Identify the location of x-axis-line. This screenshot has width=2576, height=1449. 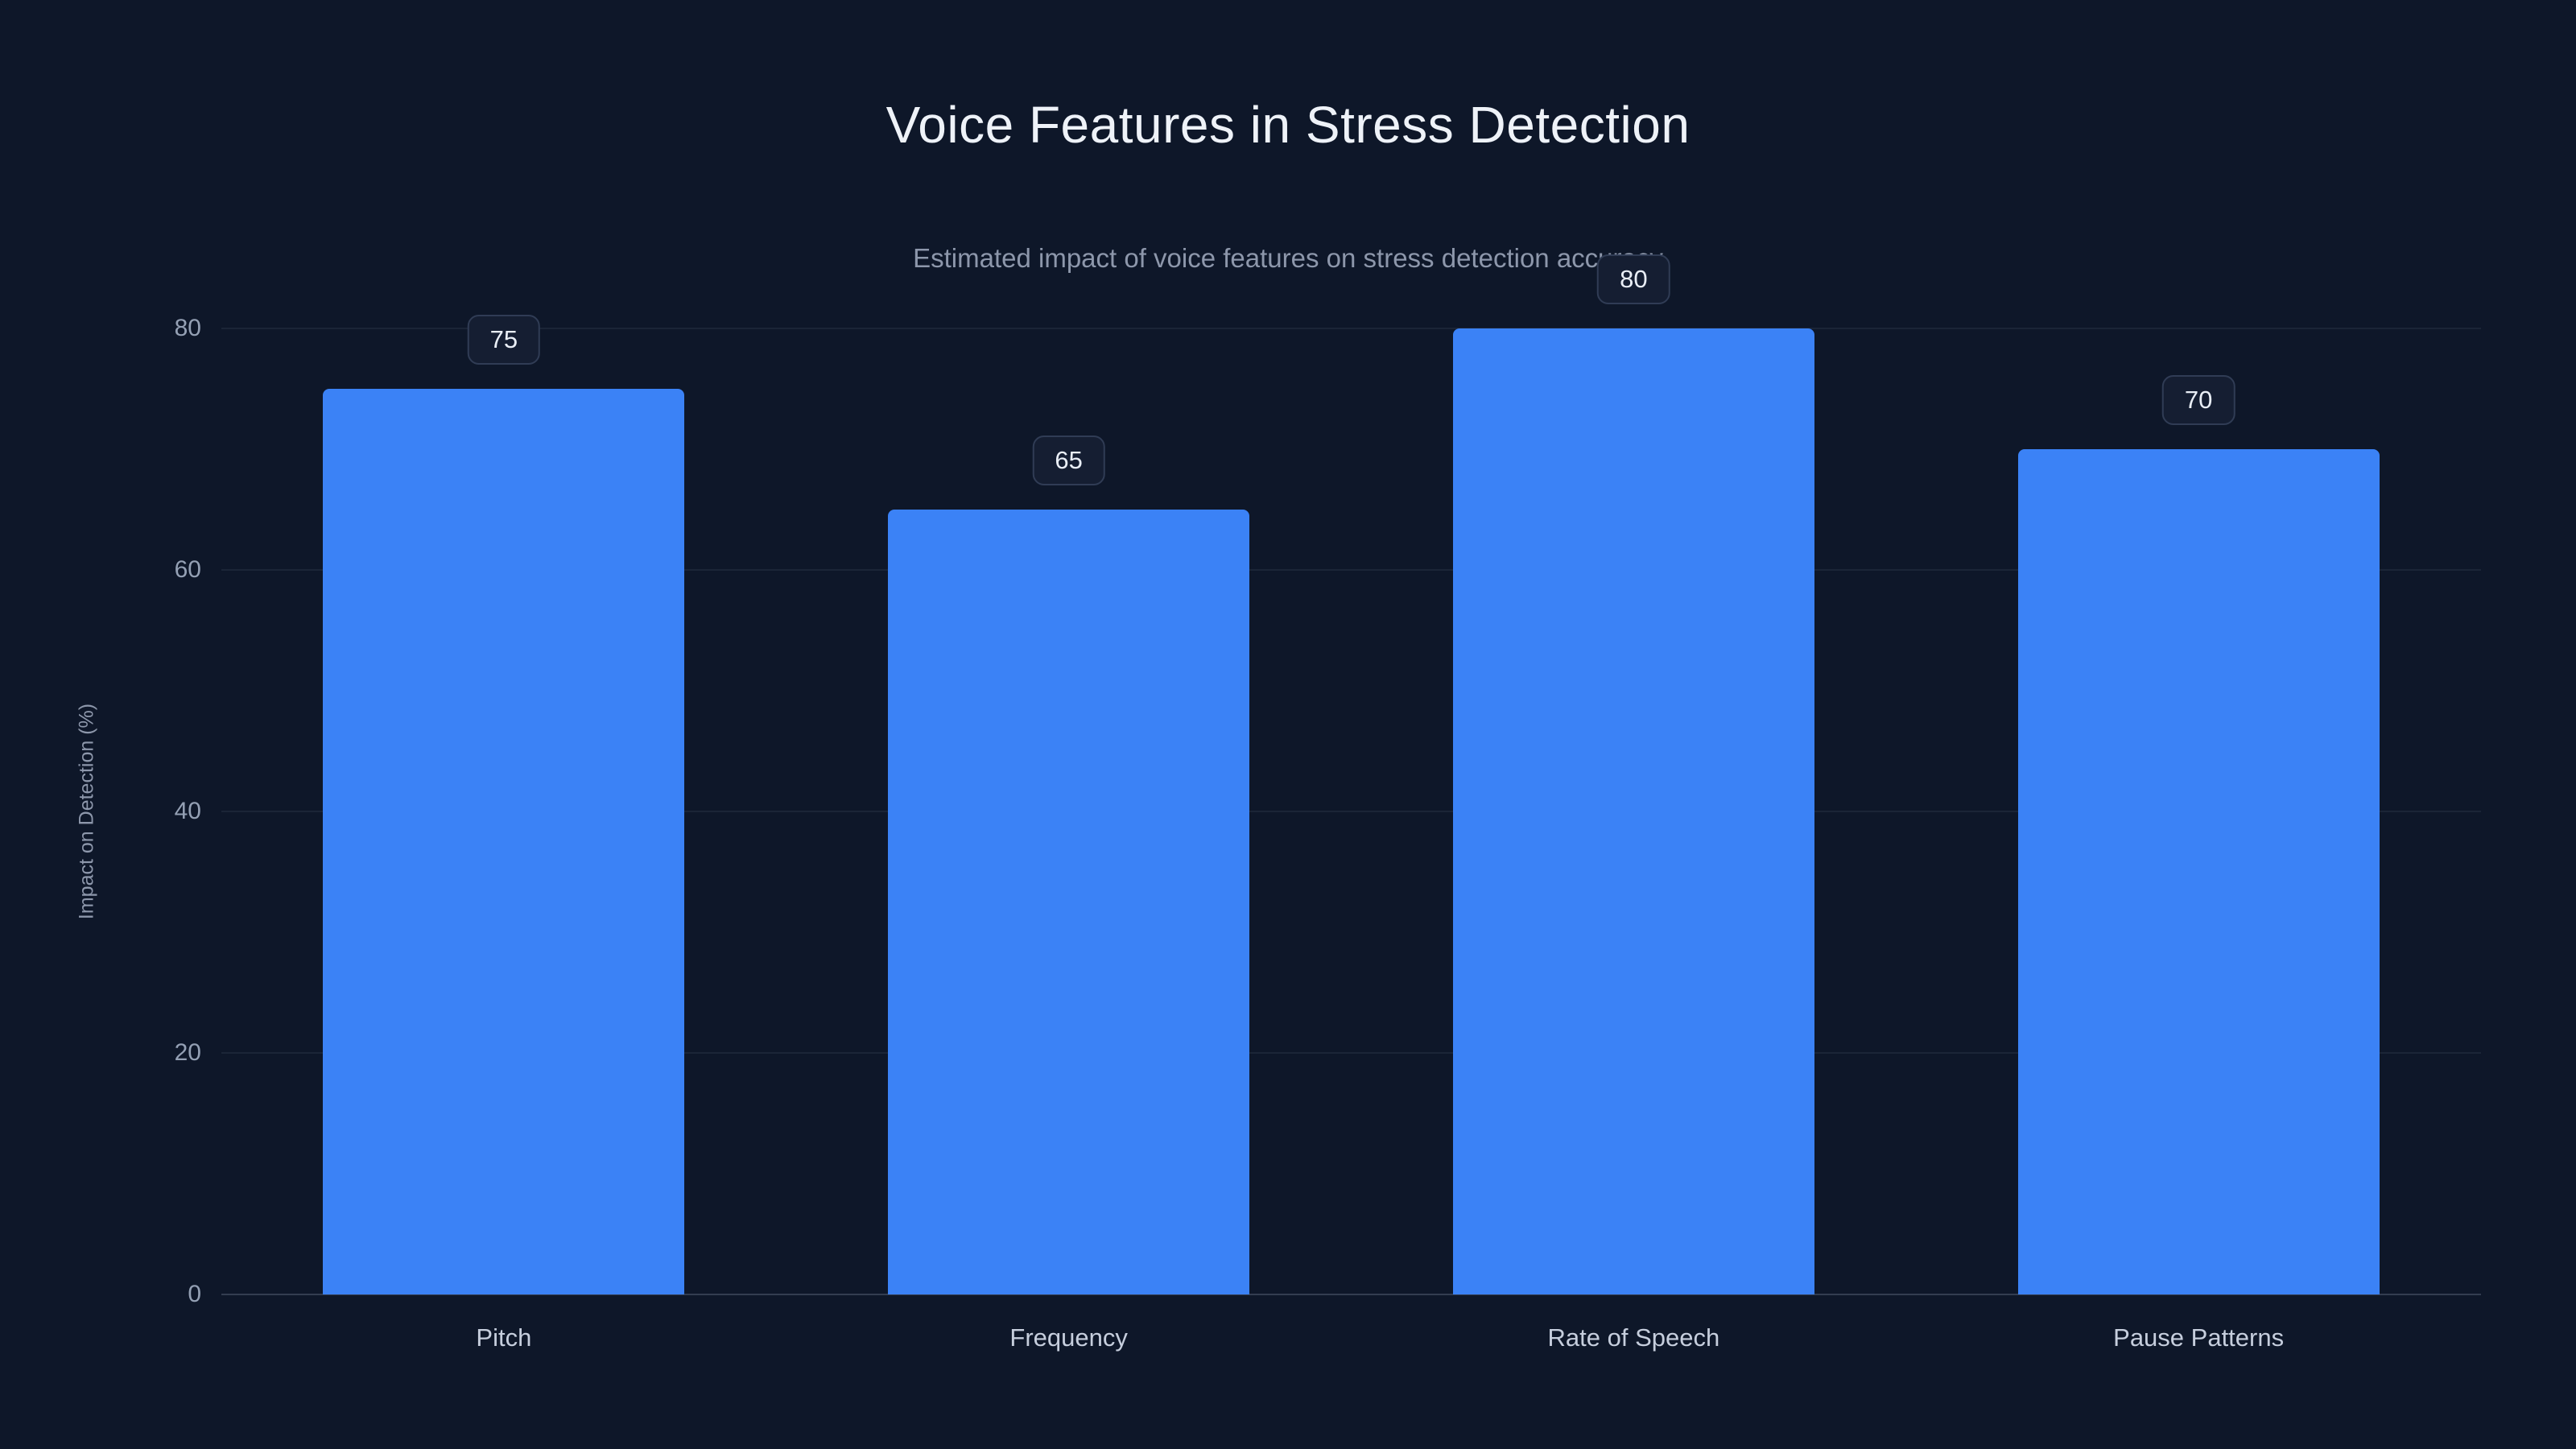
(1351, 1294).